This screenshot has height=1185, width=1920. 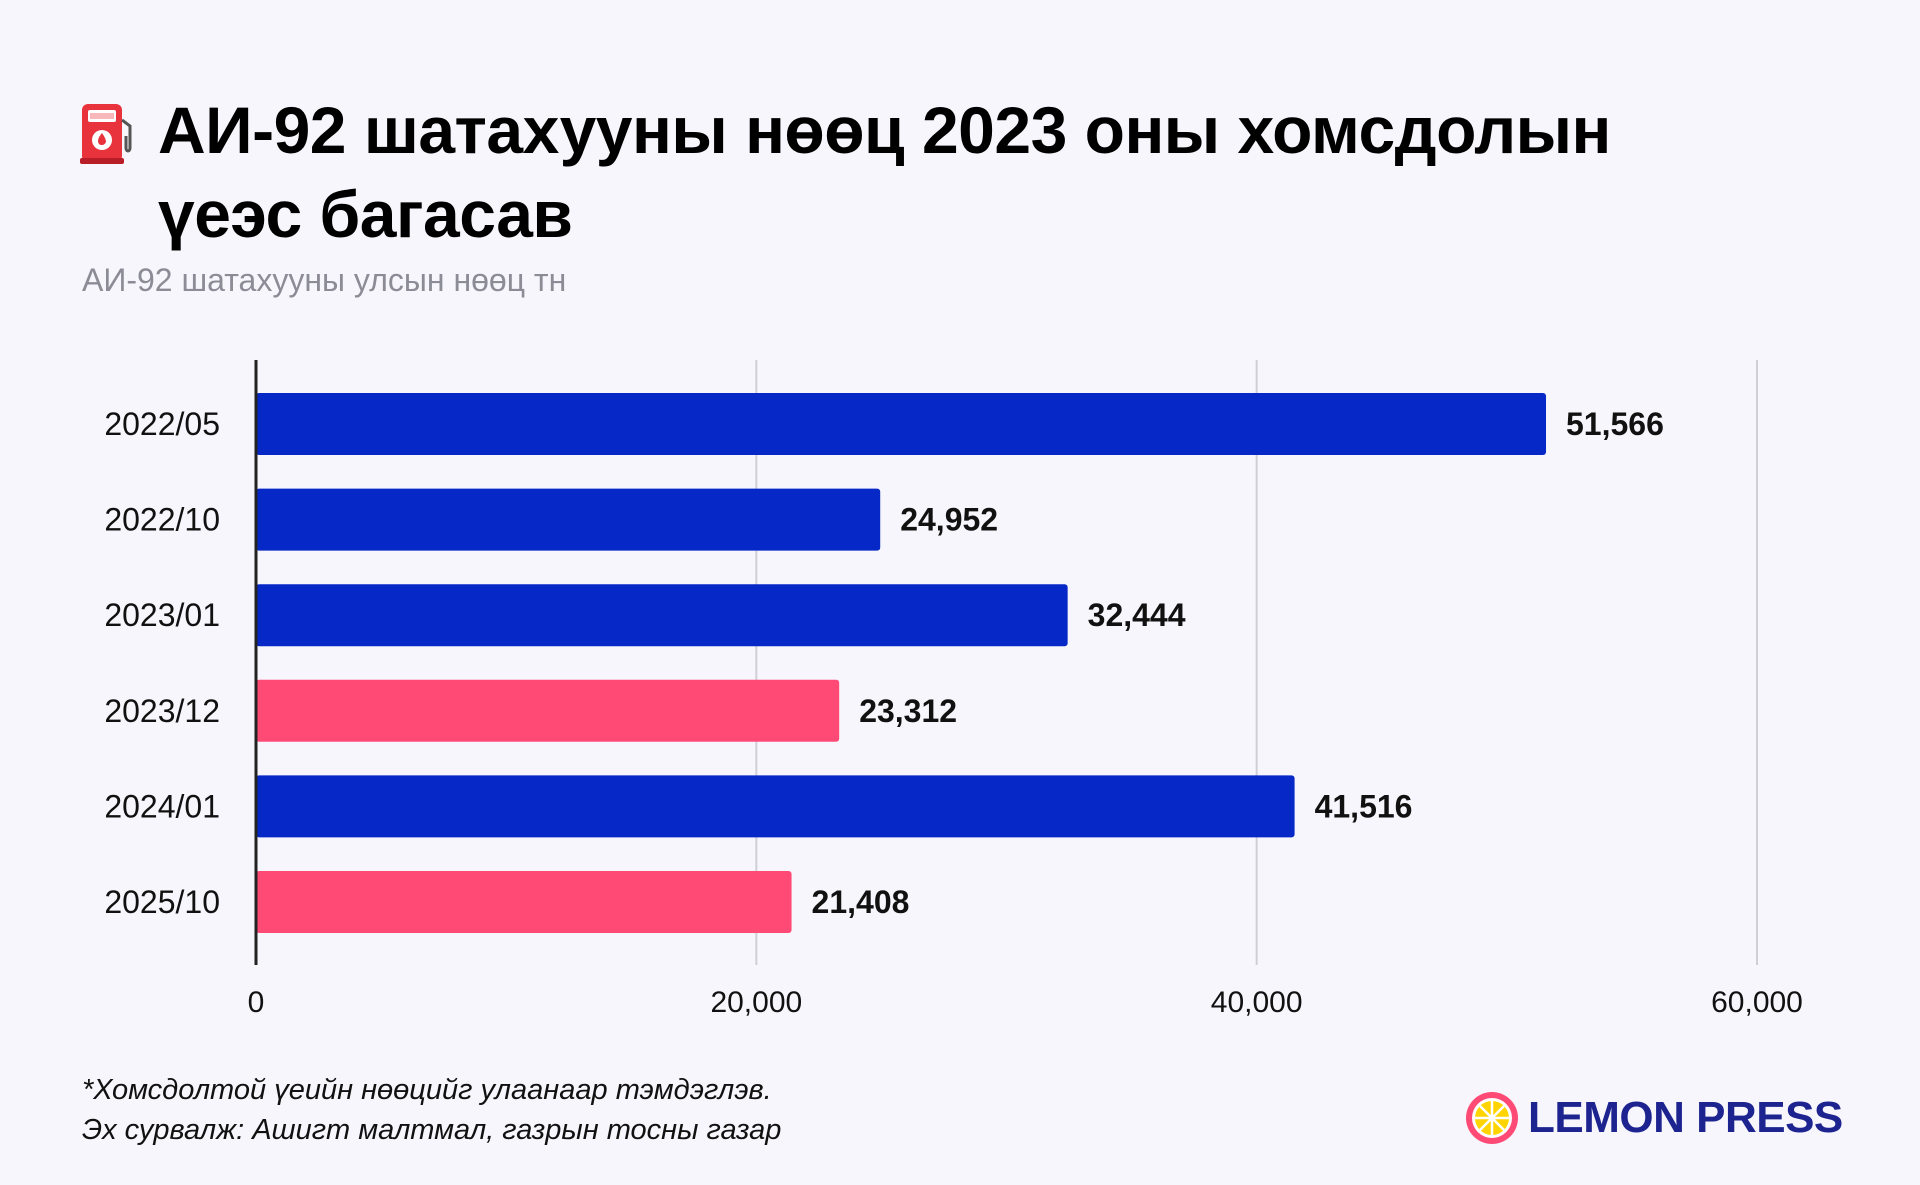 I want to click on category-label: 2023/12, so click(x=162, y=711).